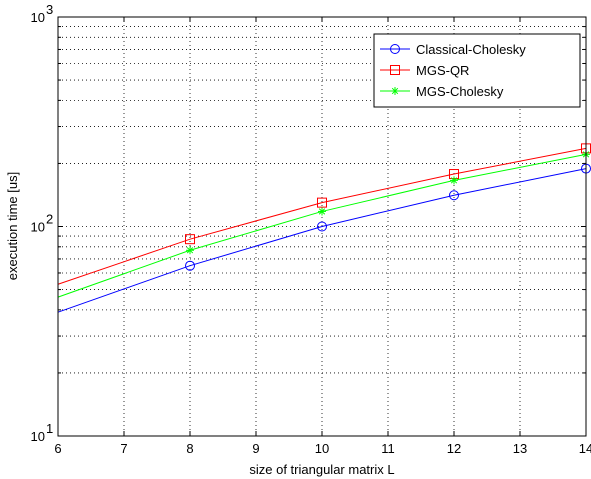 This screenshot has height=479, width=591. Describe the element at coordinates (471, 49) in the screenshot. I see `legend-label: Classical-Cholesky` at that location.